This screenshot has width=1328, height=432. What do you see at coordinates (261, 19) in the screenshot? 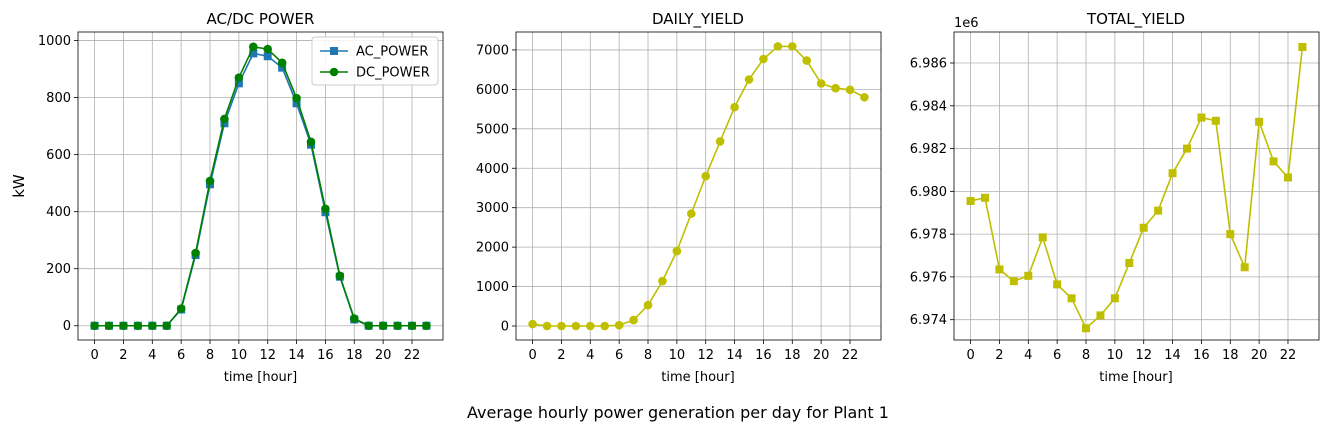
I see `chart-title: AC/DC POWER` at bounding box center [261, 19].